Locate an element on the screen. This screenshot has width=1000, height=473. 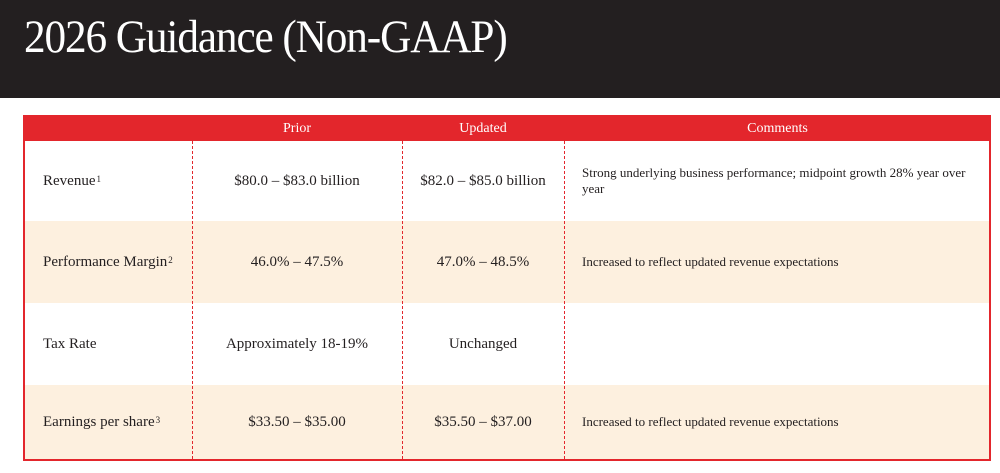
row-label: Earnings per share 3 is located at coordinates (108, 422).